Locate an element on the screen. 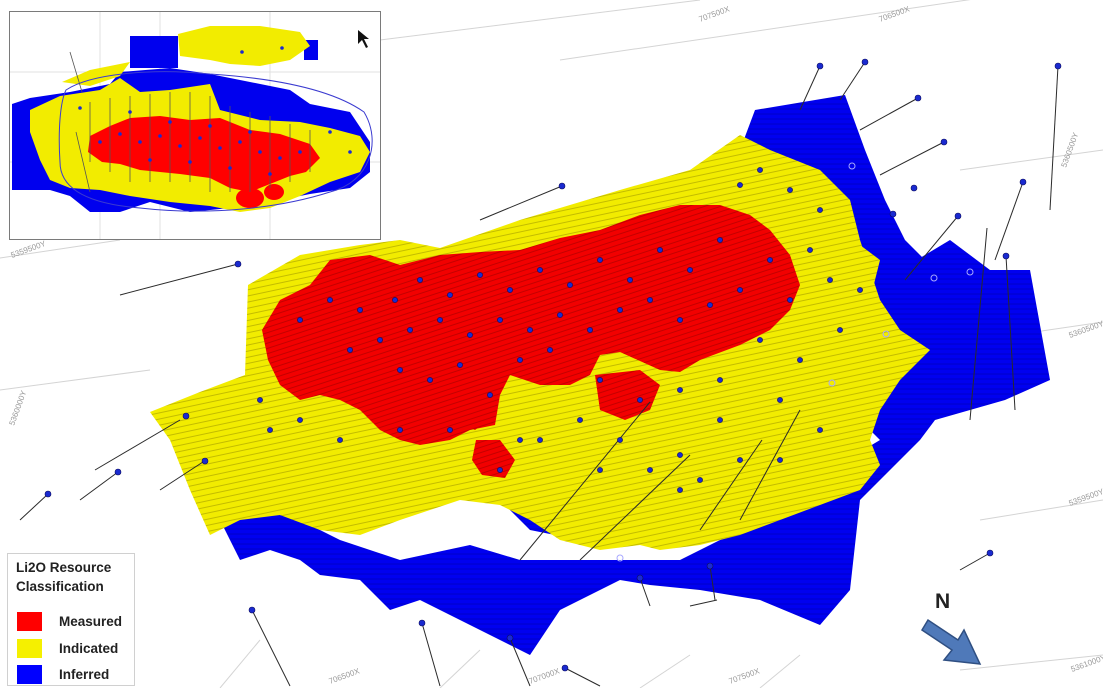 The height and width of the screenshot is (688, 1103). inset-outline is located at coordinates (215, 141).